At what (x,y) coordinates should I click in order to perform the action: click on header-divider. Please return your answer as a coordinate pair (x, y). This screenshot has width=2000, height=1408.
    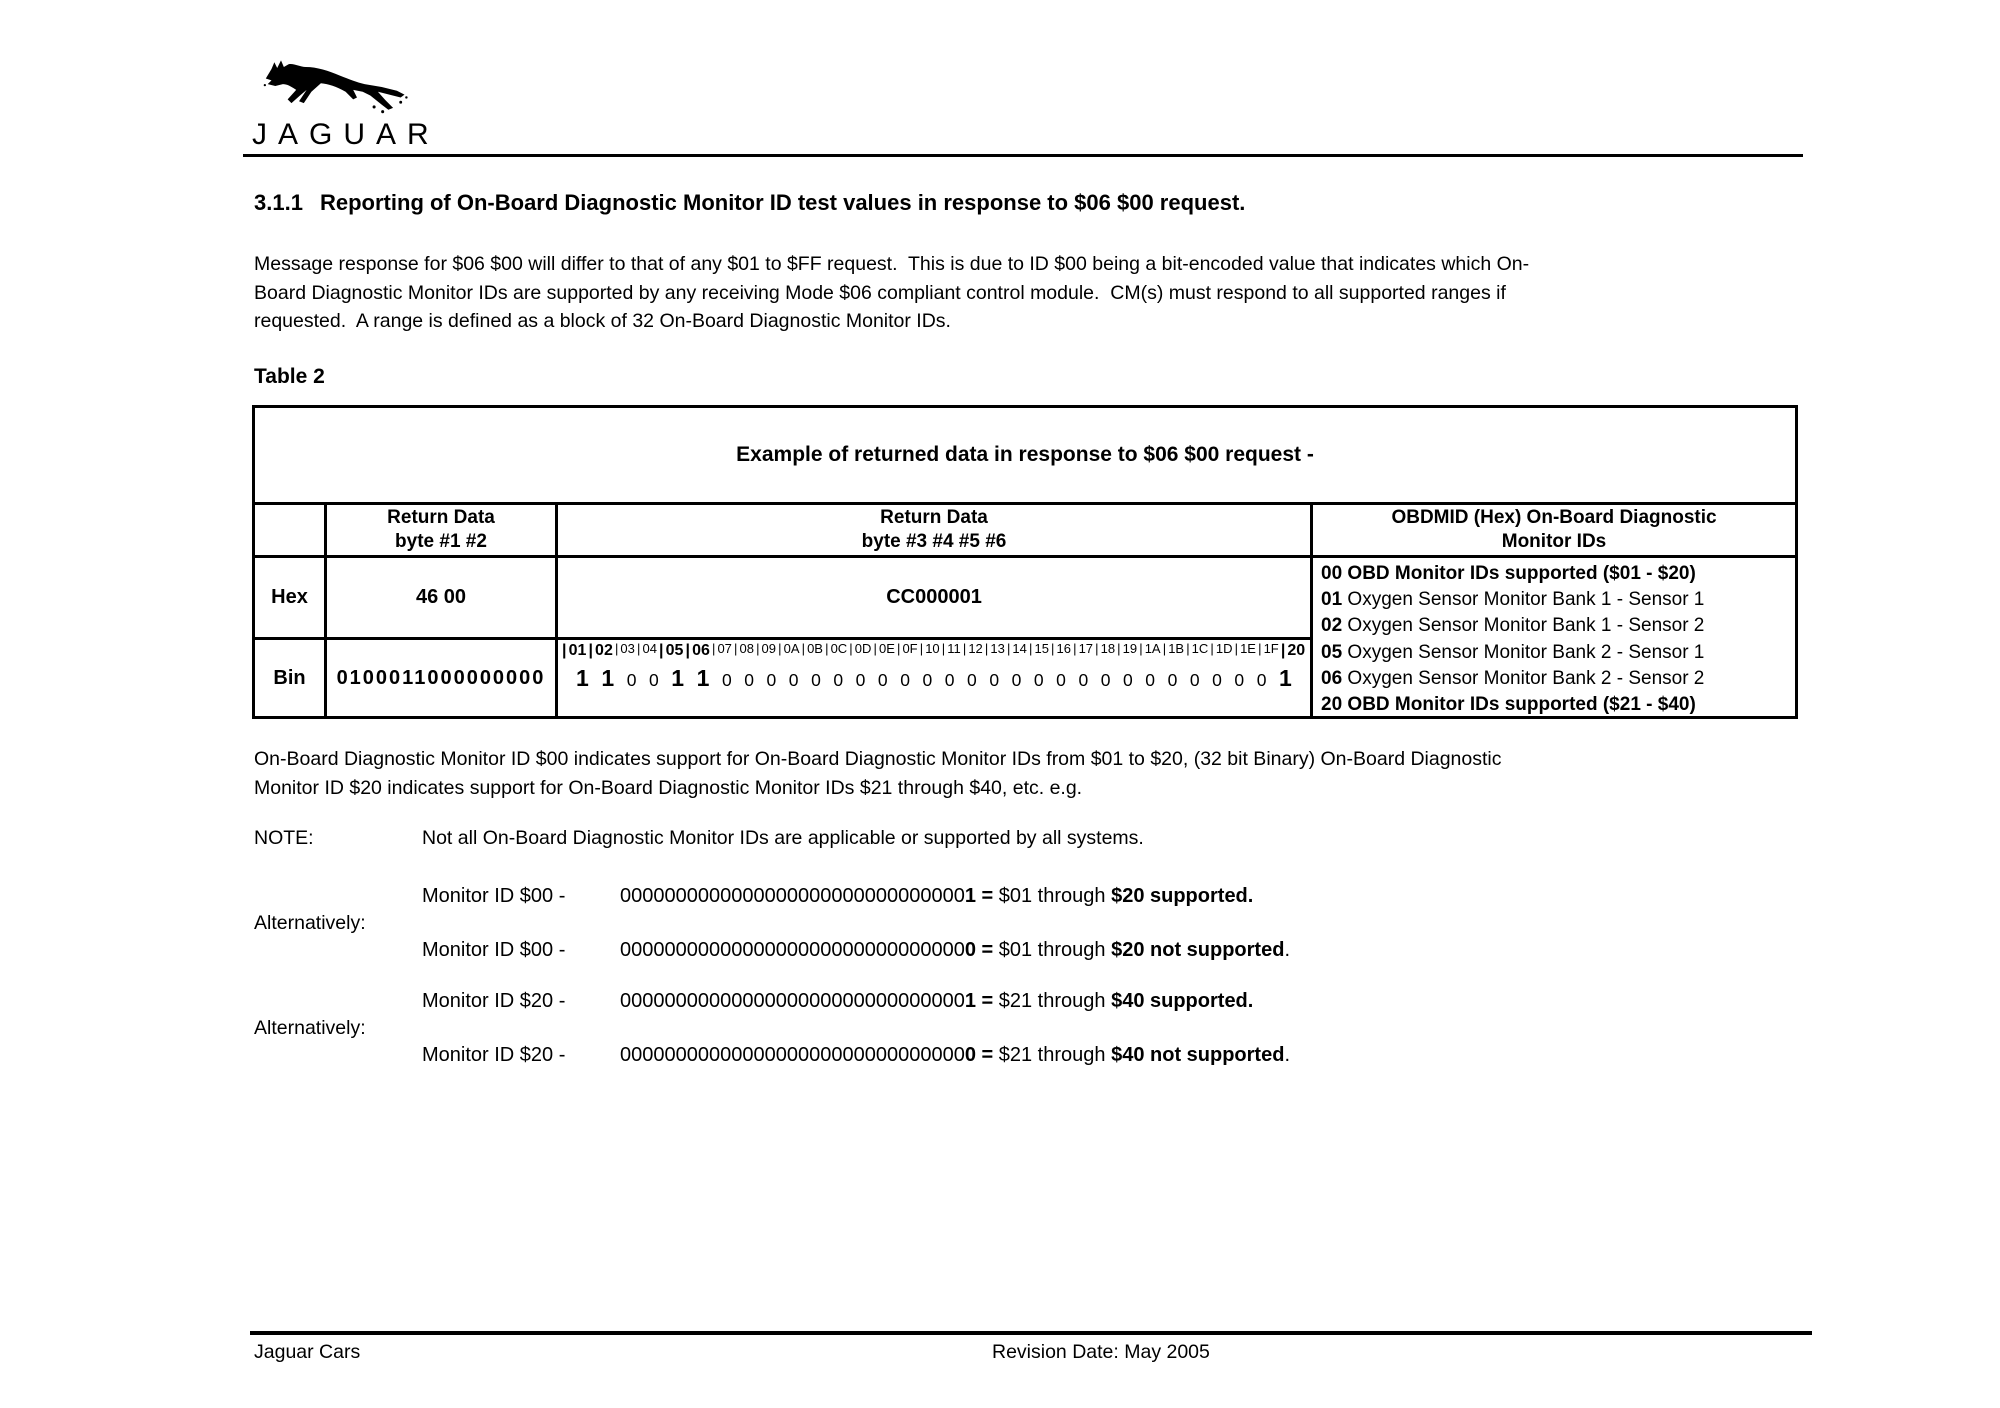
    Looking at the image, I should click on (1023, 155).